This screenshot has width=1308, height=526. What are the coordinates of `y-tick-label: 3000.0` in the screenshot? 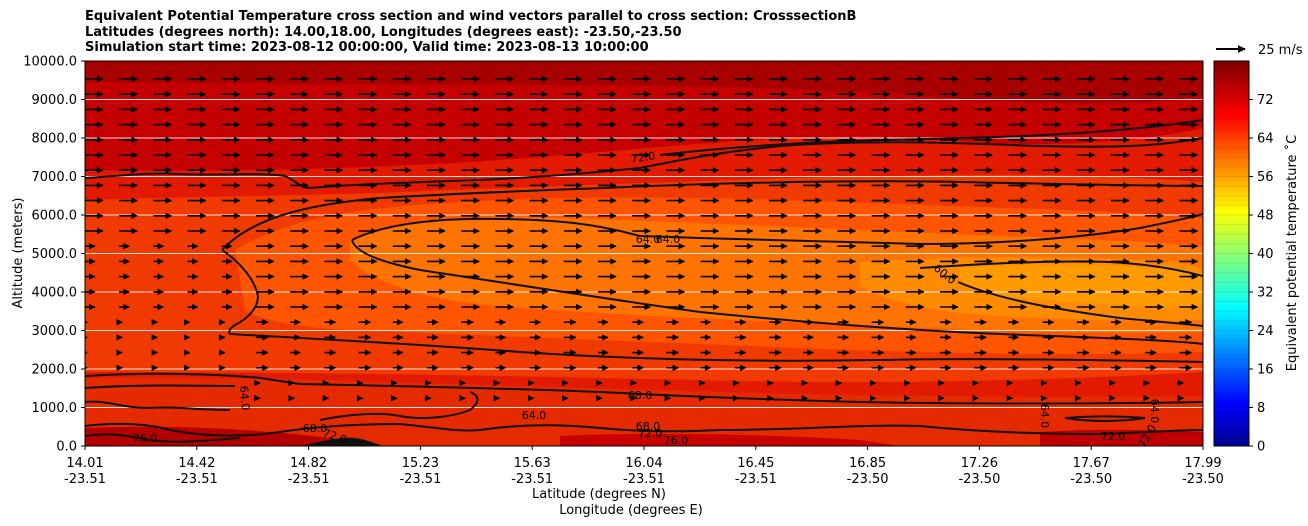 It's located at (55, 331).